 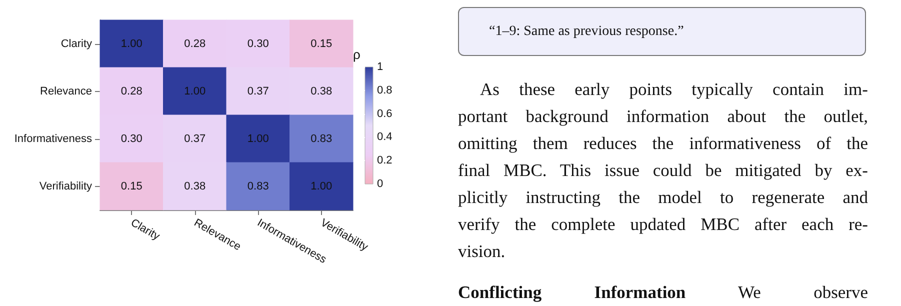 I want to click on y-tick-label: Verifiability, so click(x=65, y=186).